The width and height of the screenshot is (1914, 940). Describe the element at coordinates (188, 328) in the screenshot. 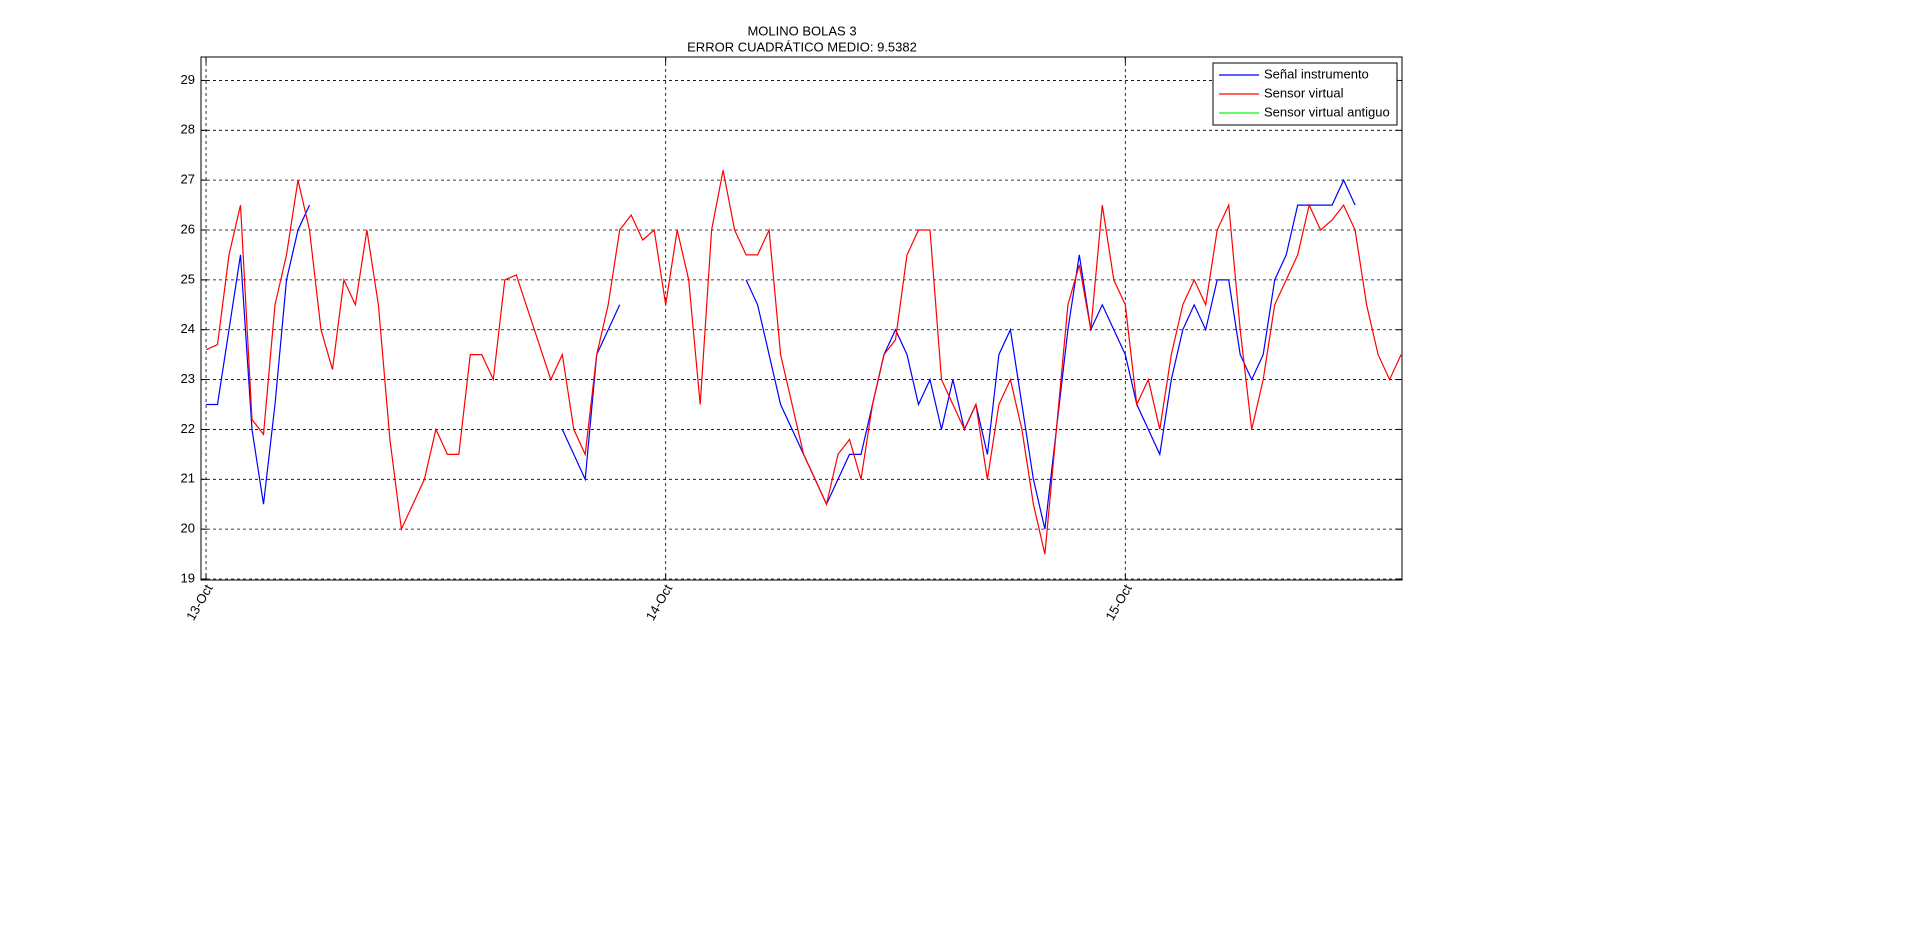

I see `y-tick-label: 24` at that location.